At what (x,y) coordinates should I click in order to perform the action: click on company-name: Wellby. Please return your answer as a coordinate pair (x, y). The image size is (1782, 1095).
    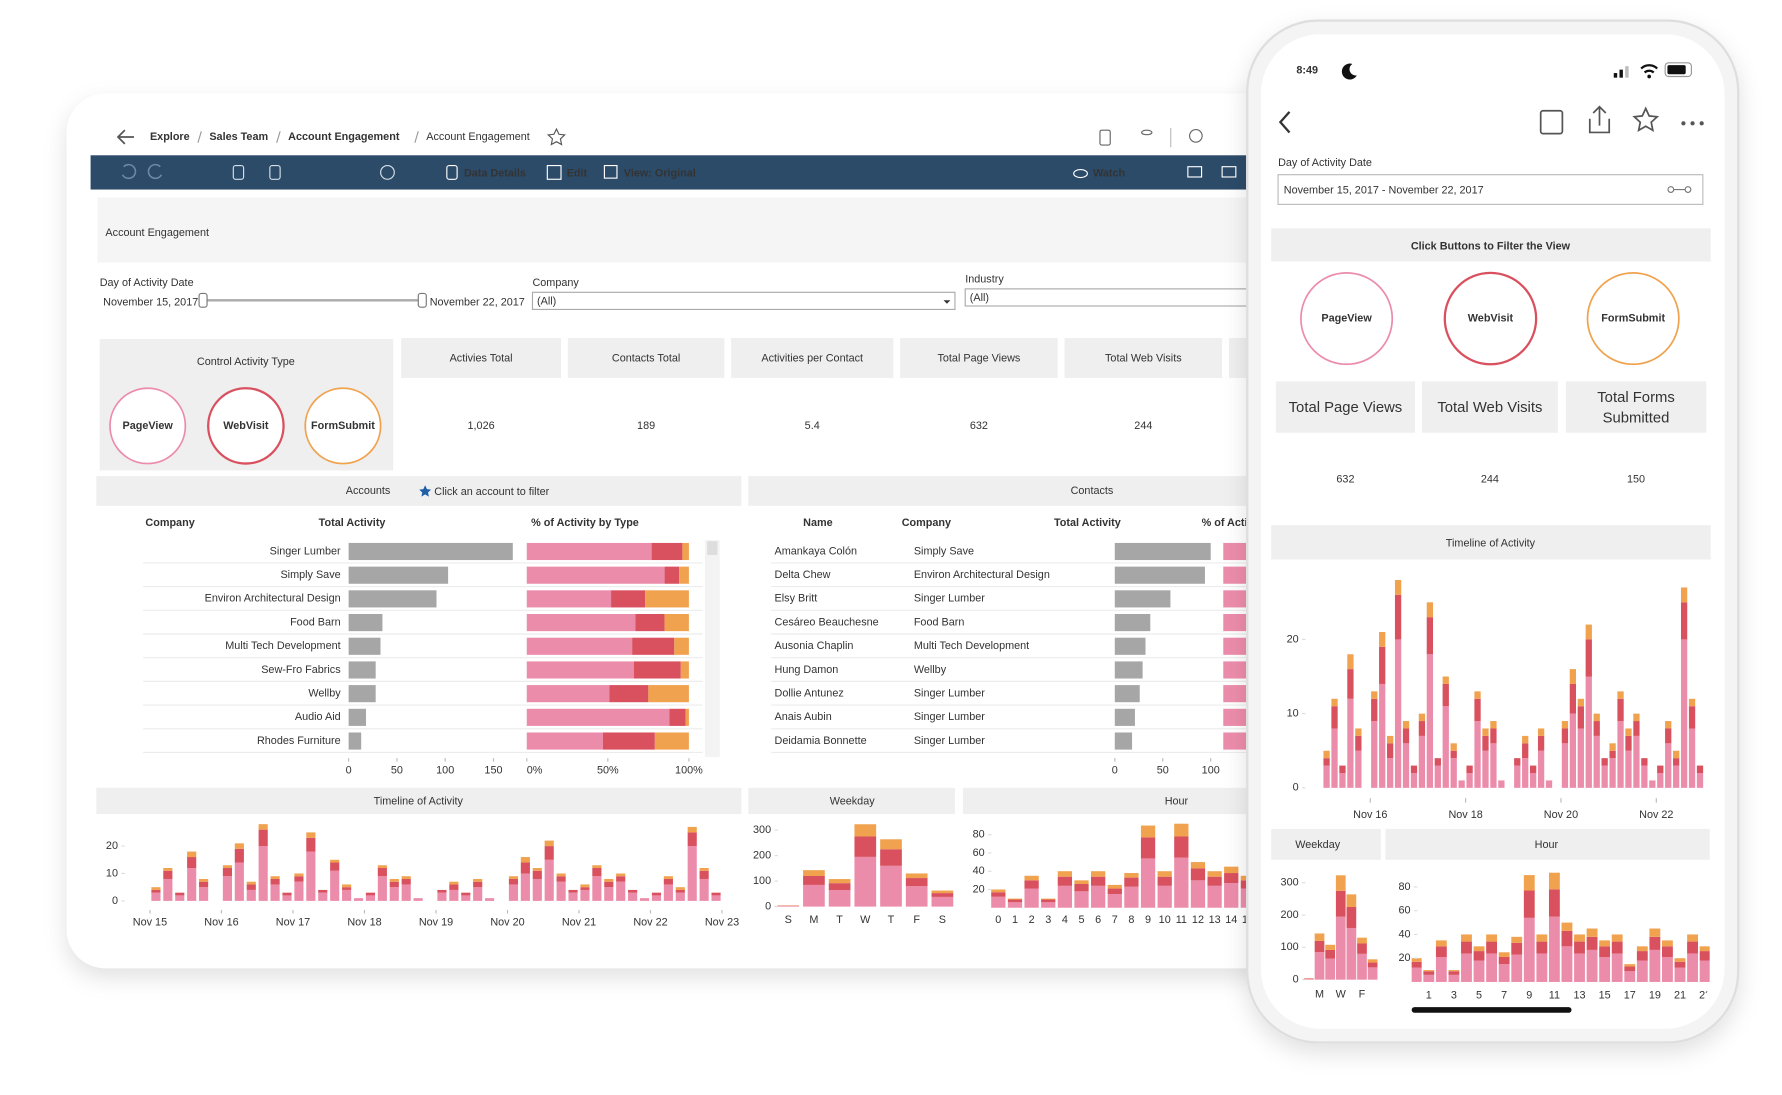
    Looking at the image, I should click on (324, 694).